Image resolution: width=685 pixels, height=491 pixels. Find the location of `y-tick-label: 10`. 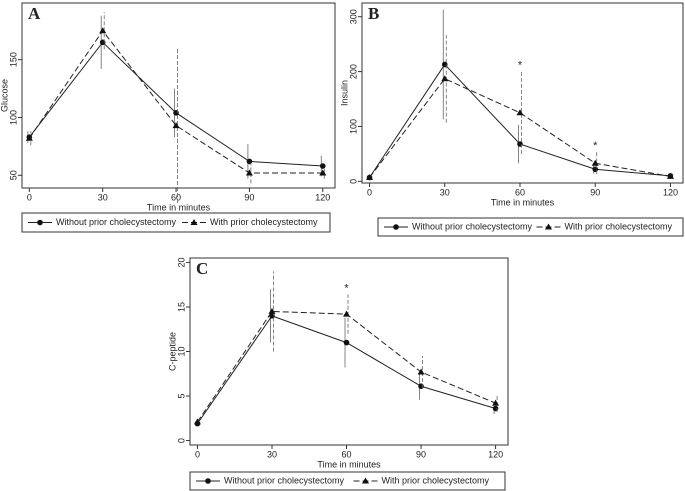

y-tick-label: 10 is located at coordinates (181, 351).